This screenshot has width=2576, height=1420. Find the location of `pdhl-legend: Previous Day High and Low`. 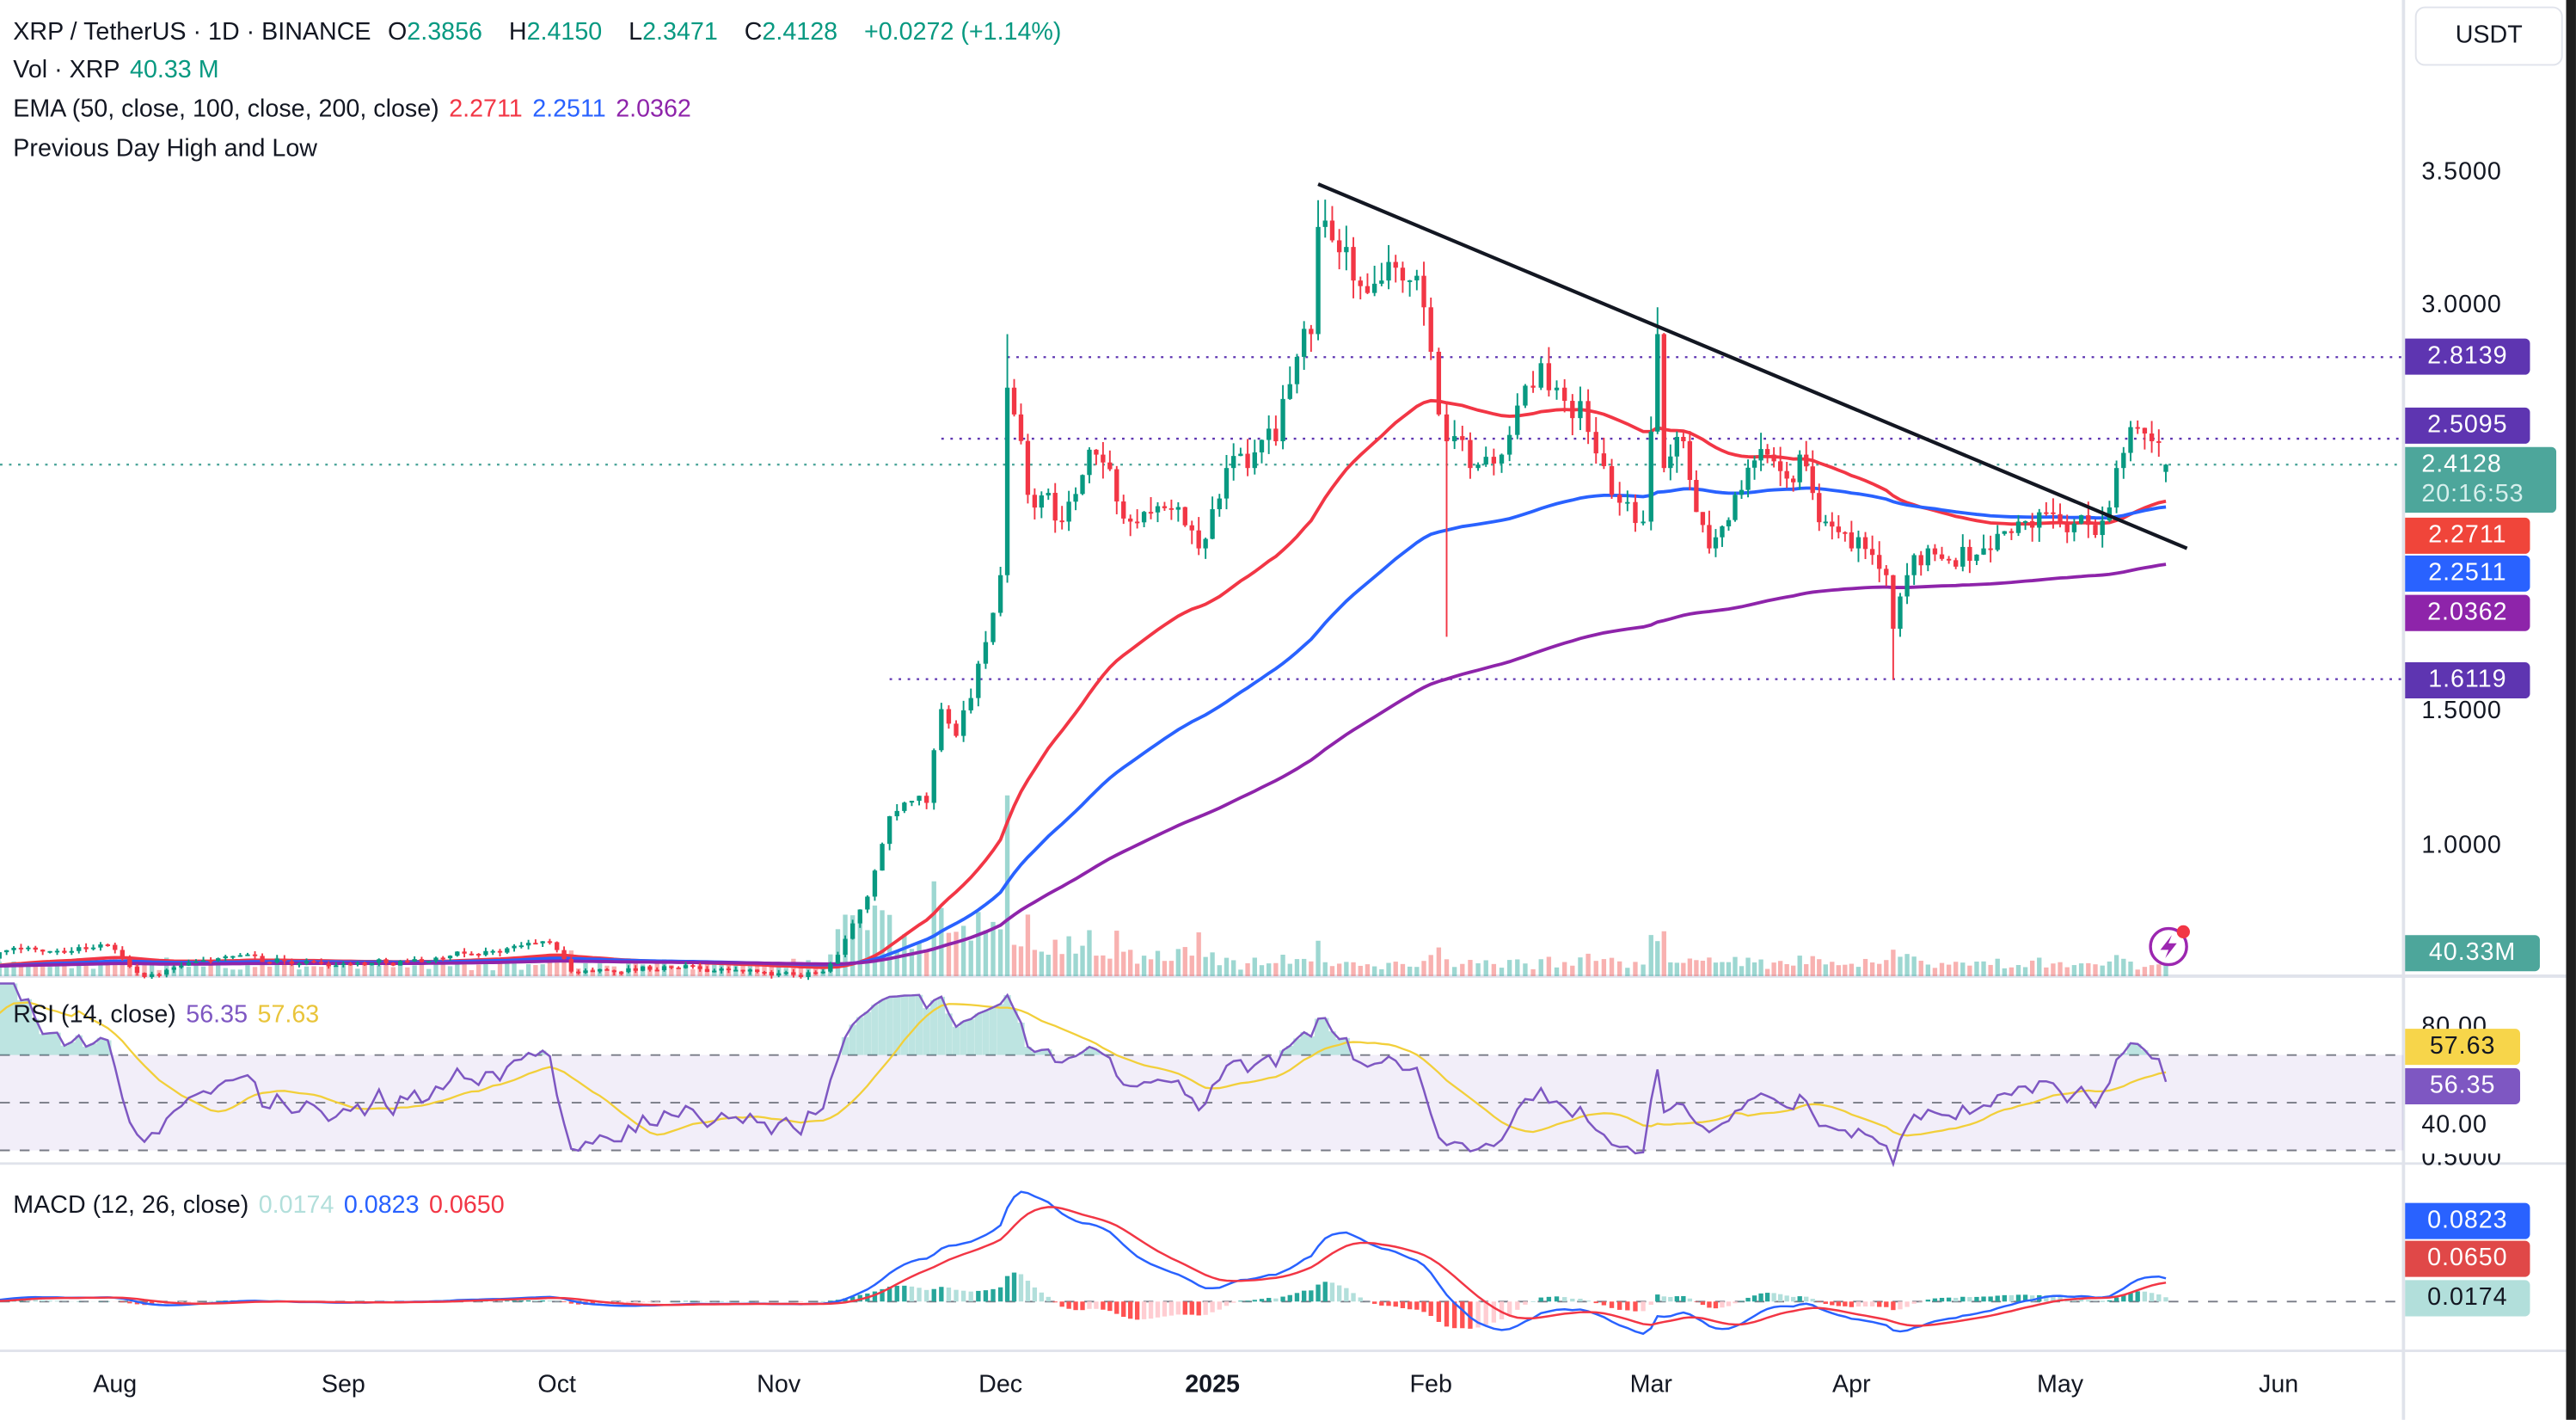

pdhl-legend: Previous Day High and Low is located at coordinates (170, 149).